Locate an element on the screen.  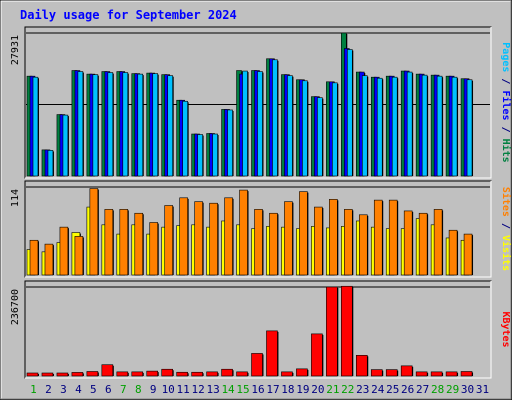
legend-part: Visits is located at coordinates (506, 253).